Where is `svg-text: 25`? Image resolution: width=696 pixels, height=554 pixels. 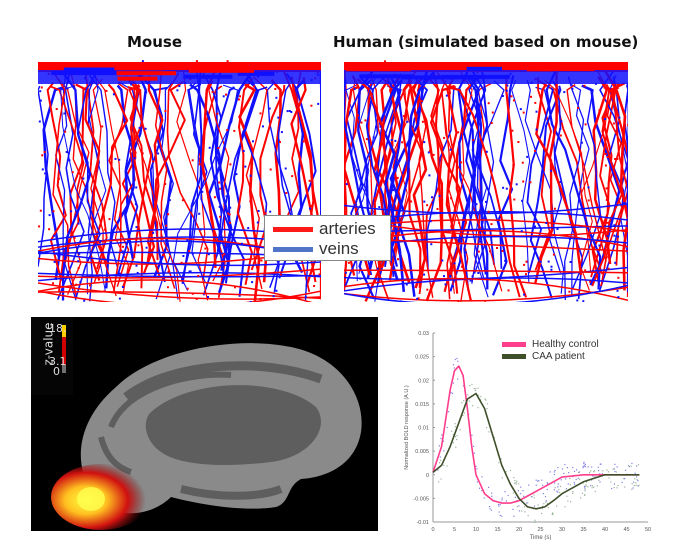
svg-text: 25 is located at coordinates (540, 530).